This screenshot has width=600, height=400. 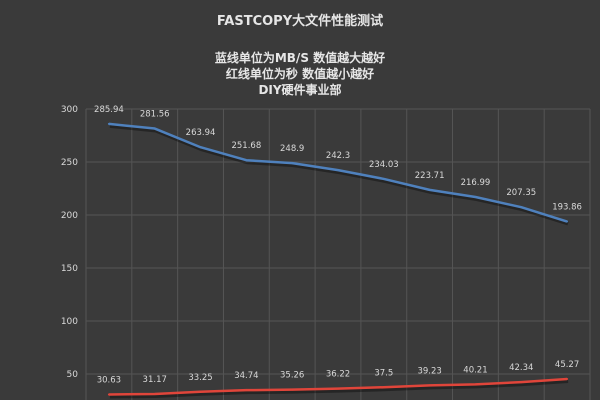 What do you see at coordinates (567, 365) in the screenshot?
I see `data-label: 45.27` at bounding box center [567, 365].